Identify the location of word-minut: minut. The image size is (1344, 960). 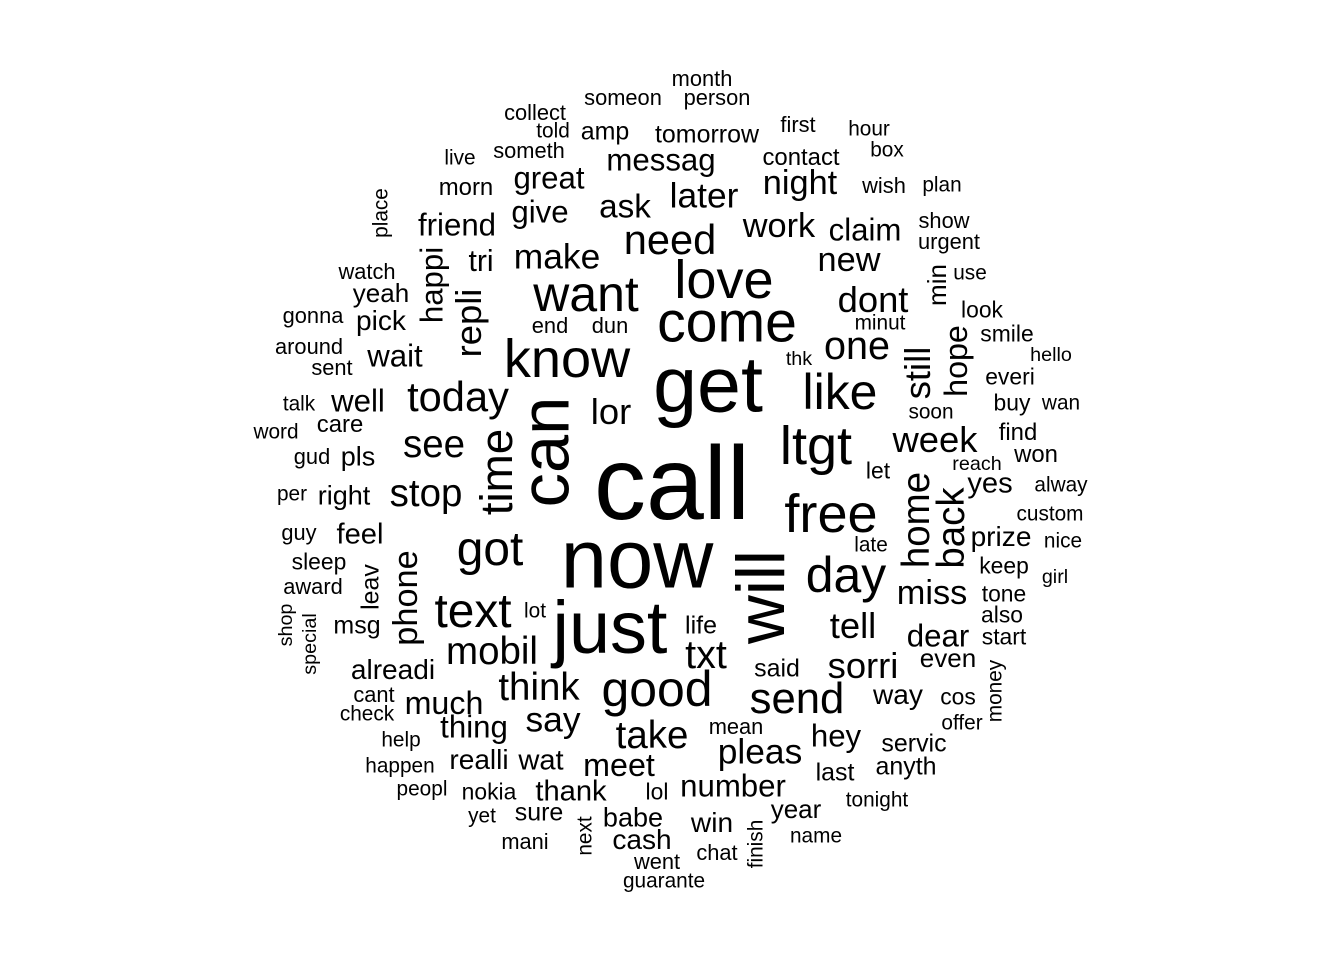
(880, 323).